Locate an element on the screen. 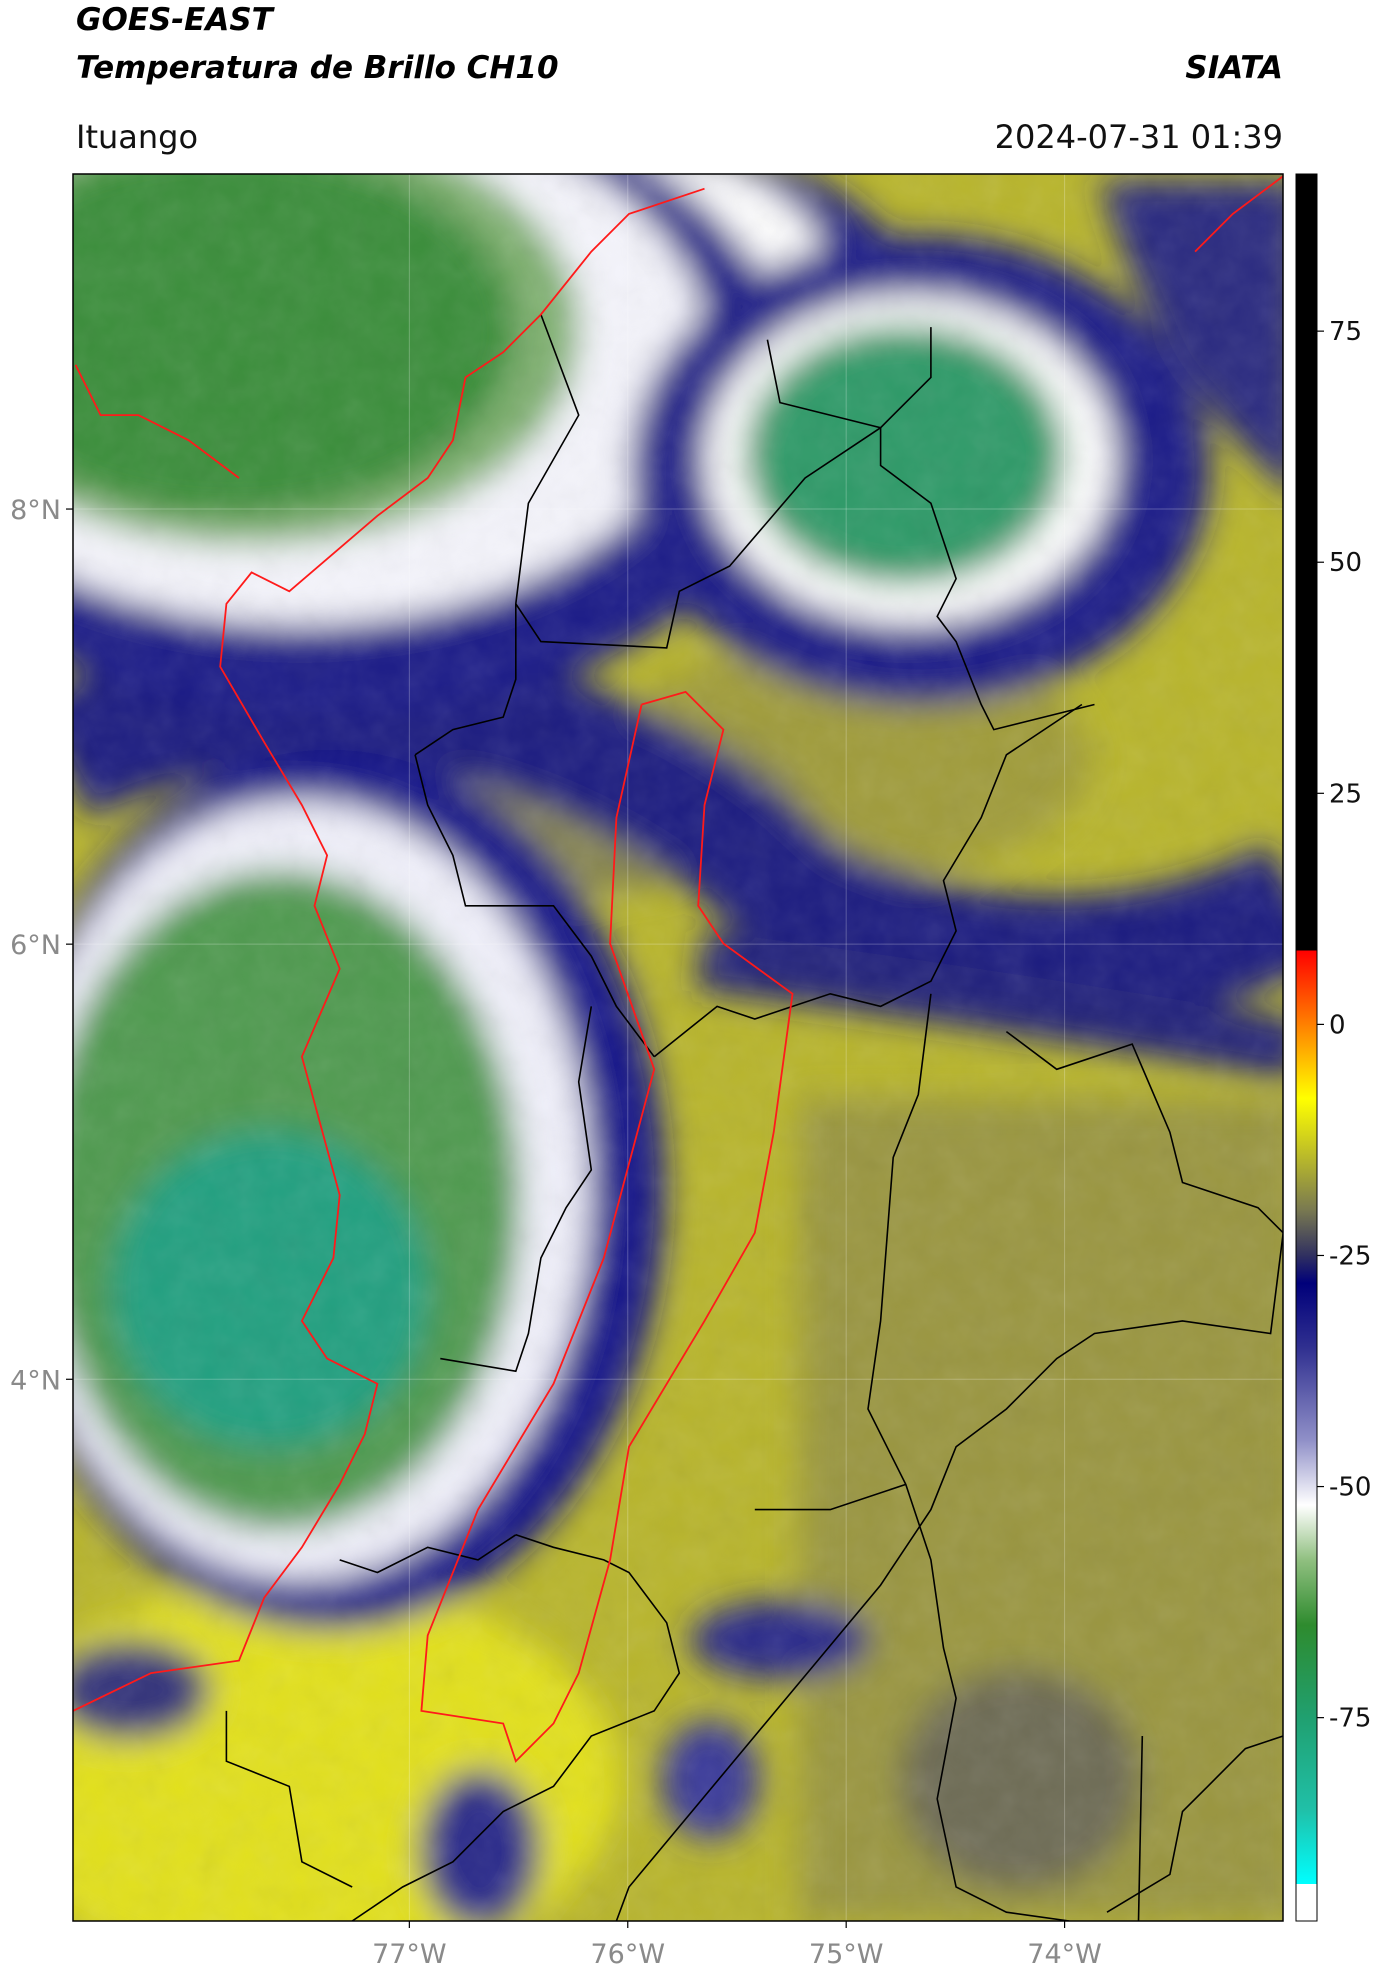 Image resolution: width=1384 pixels, height=1981 pixels. region-outline is located at coordinates (607, 1226).